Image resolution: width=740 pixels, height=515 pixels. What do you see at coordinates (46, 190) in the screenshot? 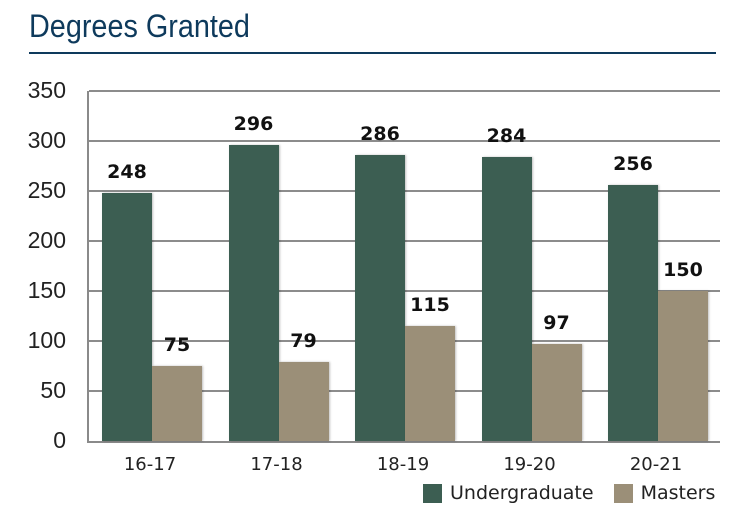
I see `y-tick-label: 250` at bounding box center [46, 190].